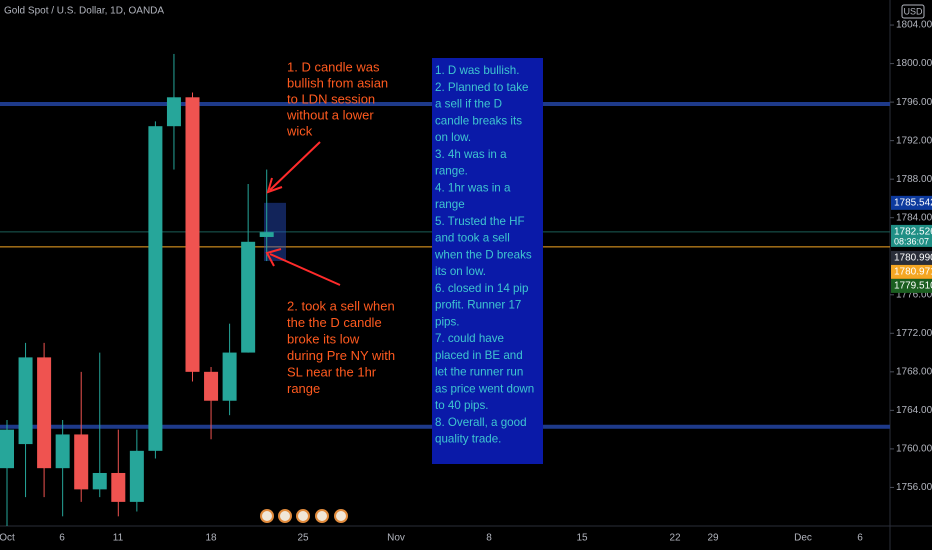  What do you see at coordinates (341, 305) in the screenshot?
I see `annotation-line: 2. took a sell when` at bounding box center [341, 305].